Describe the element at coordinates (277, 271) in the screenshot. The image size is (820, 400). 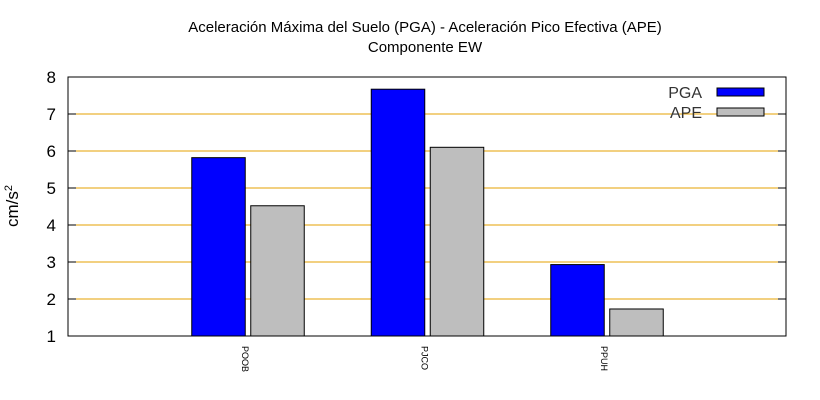
I see `bar-ape-poob` at that location.